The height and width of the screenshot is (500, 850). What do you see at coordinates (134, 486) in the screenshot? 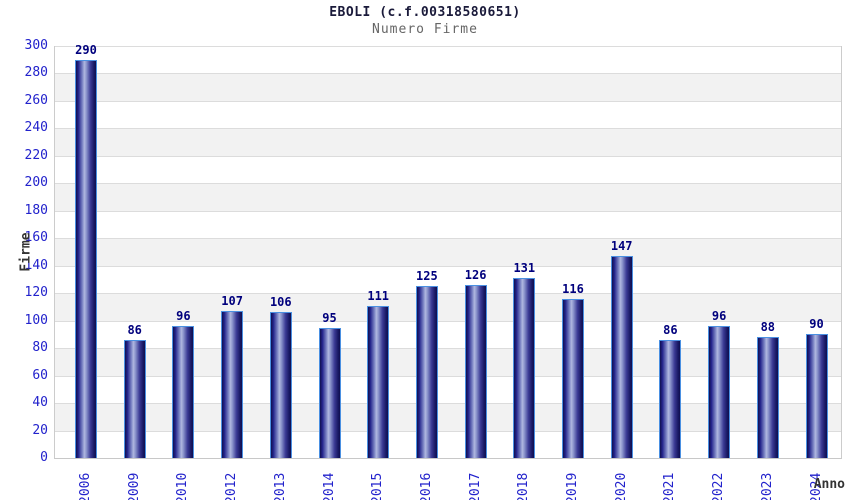
I see `x-tick-label: 2009` at bounding box center [134, 486].